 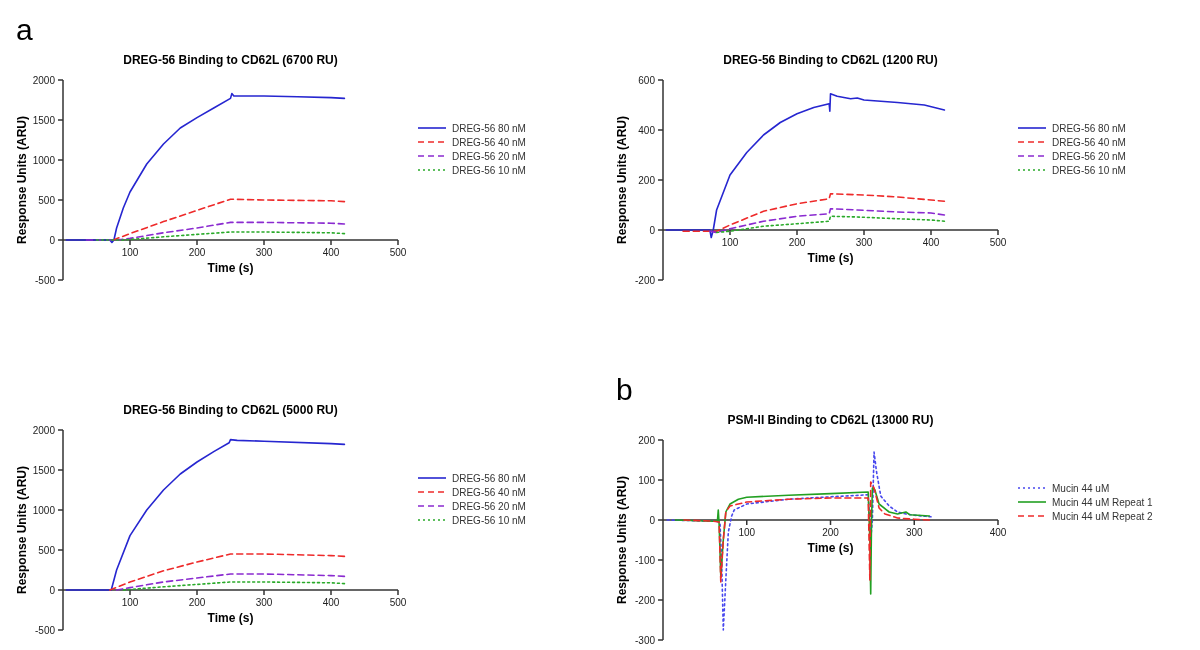 I want to click on y-tick-label: 100, so click(x=647, y=480).